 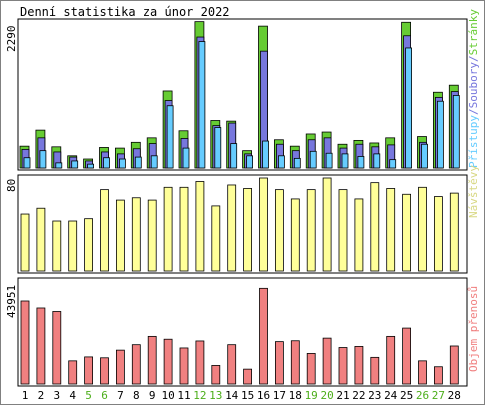 I want to click on day-label-2: 2, so click(x=41, y=395).